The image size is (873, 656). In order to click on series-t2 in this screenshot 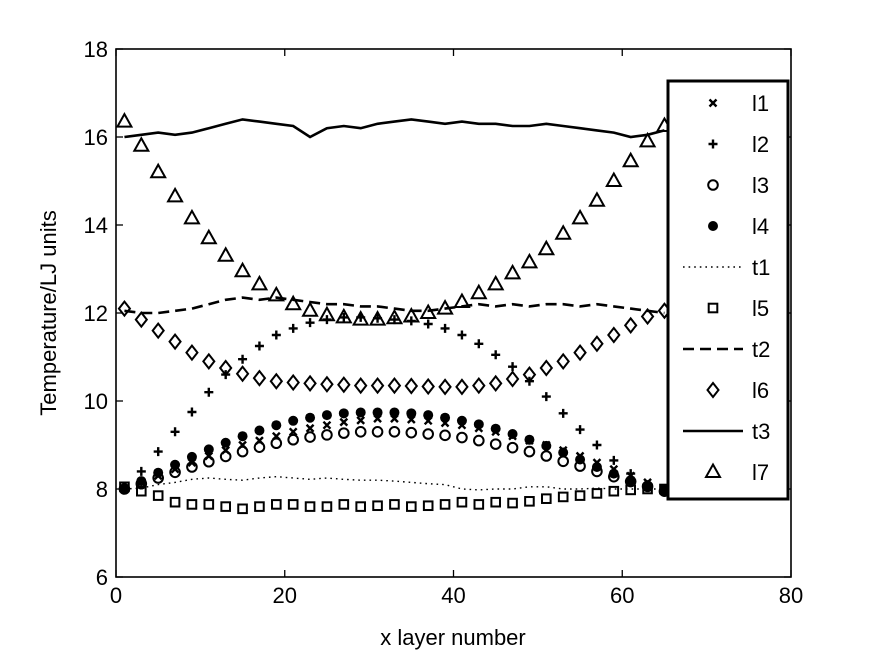, I will do `click(394, 305)`.